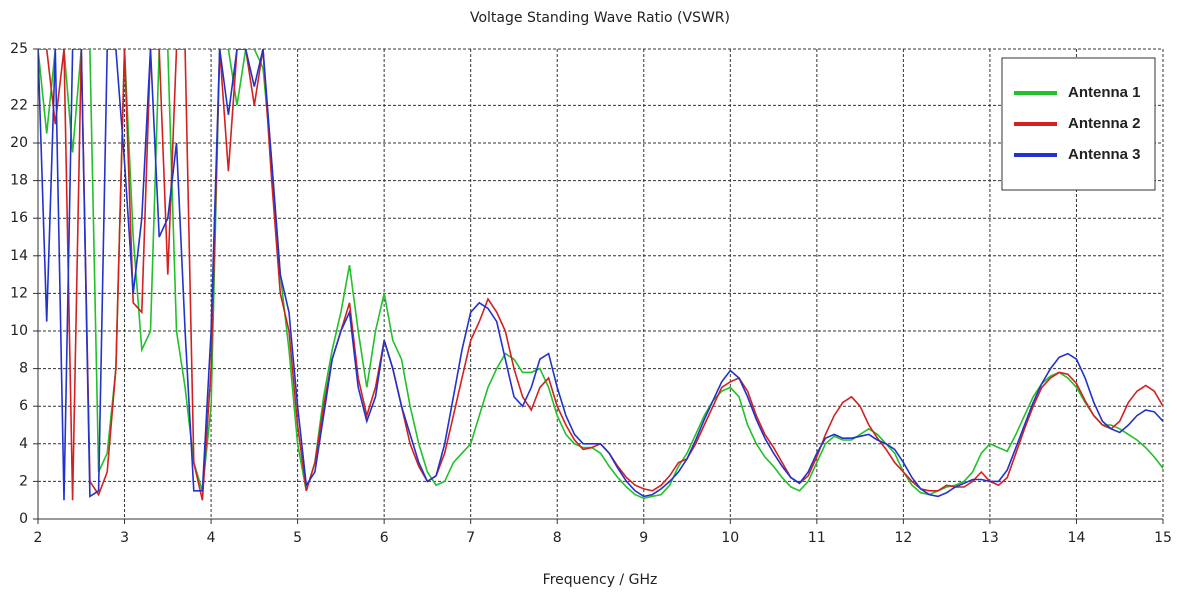 This screenshot has width=1177, height=594. Describe the element at coordinates (643, 538) in the screenshot. I see `x-tick-label: 9` at that location.